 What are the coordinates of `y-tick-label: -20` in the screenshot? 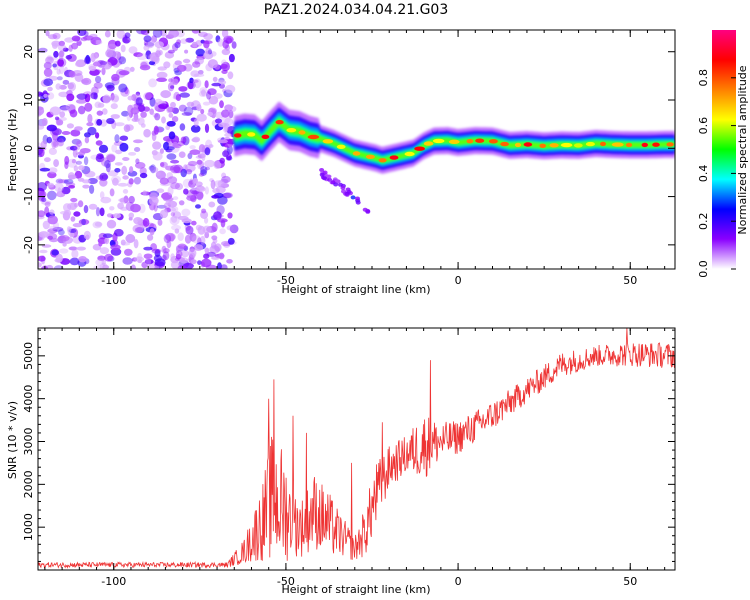 It's located at (28, 245).